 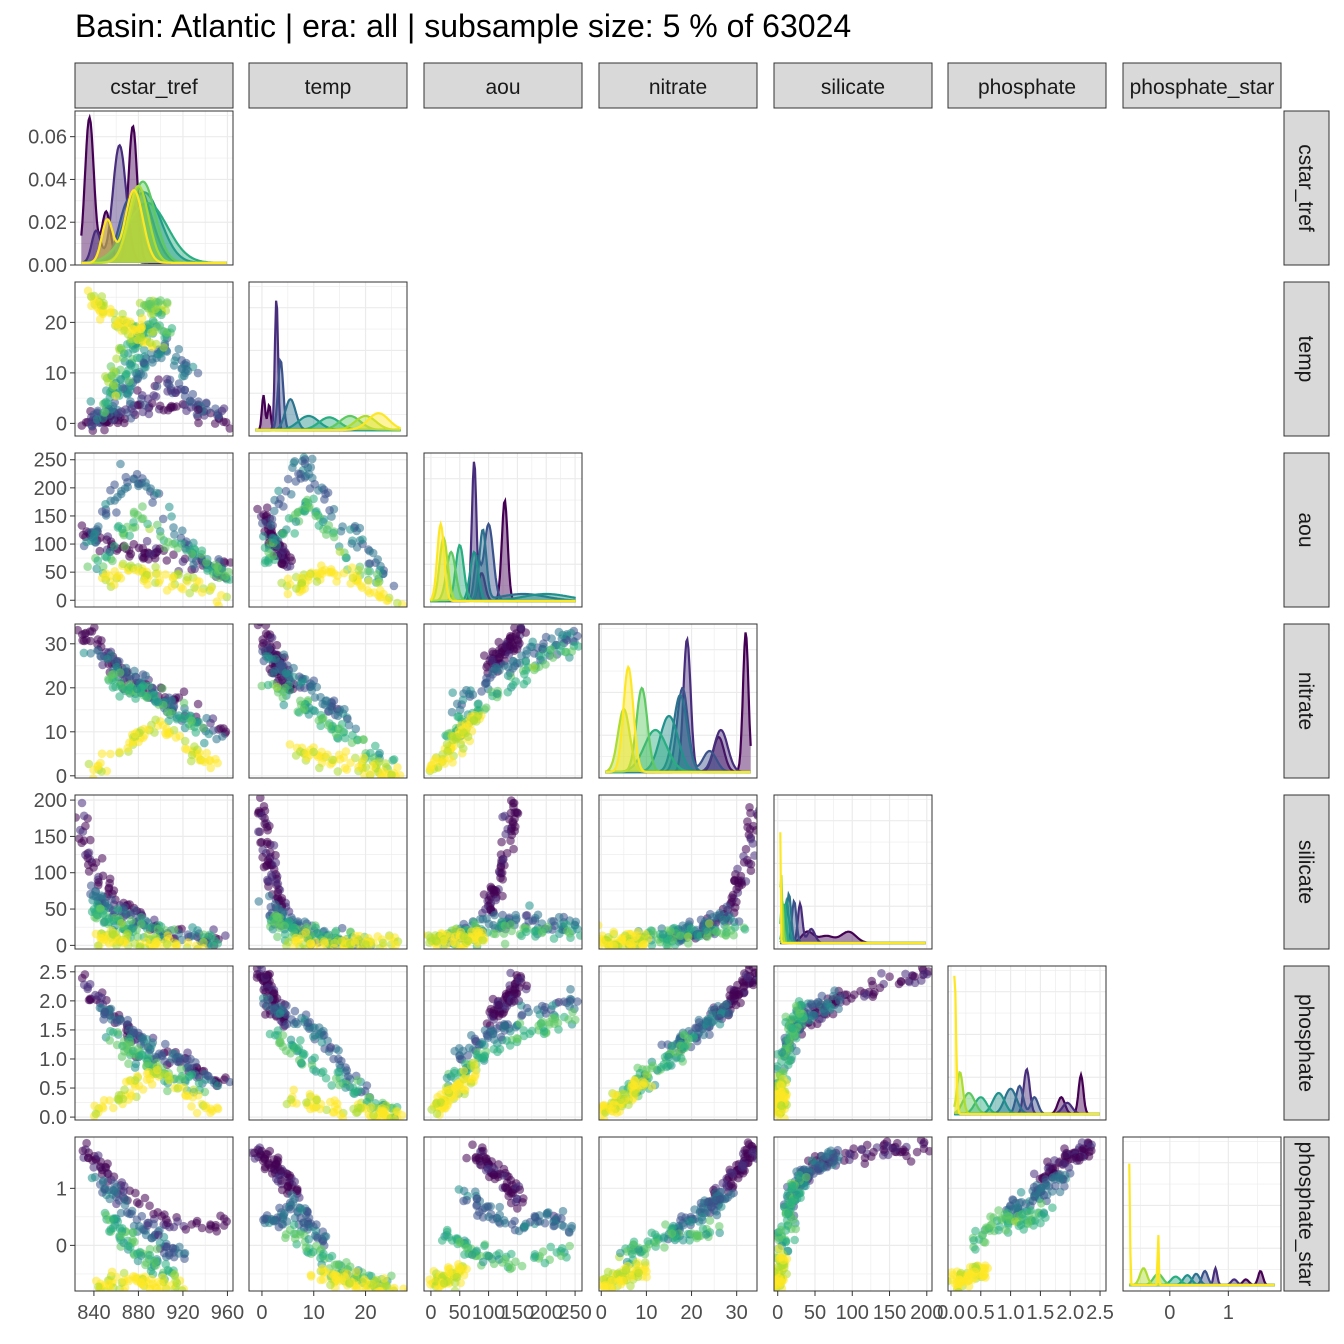 I want to click on density-curves, so click(x=852, y=888).